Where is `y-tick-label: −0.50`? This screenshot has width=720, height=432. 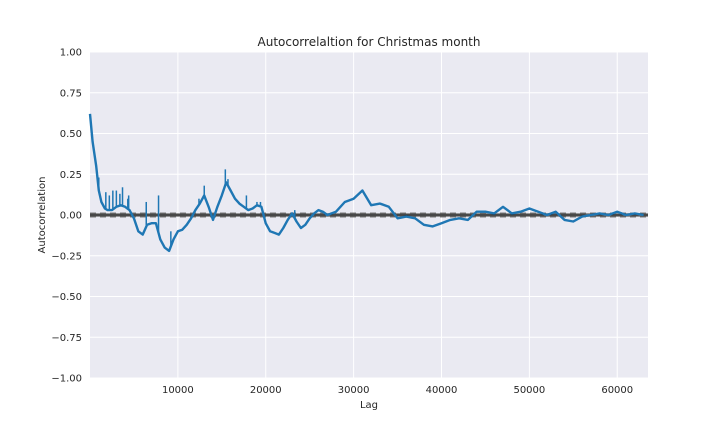
y-tick-label: −0.50 is located at coordinates (66, 297).